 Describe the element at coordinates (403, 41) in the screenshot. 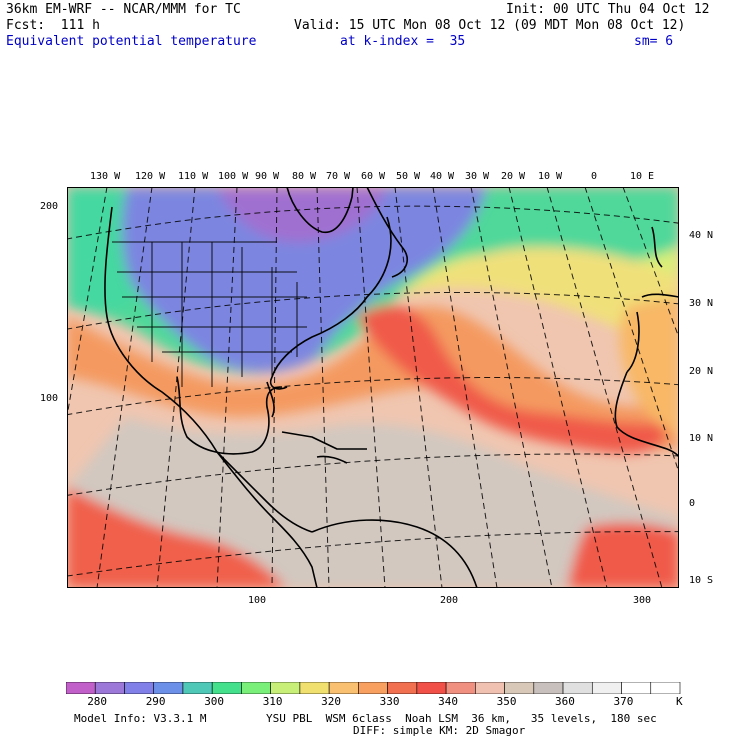

I see `vertical-level: at k-index = 35` at that location.